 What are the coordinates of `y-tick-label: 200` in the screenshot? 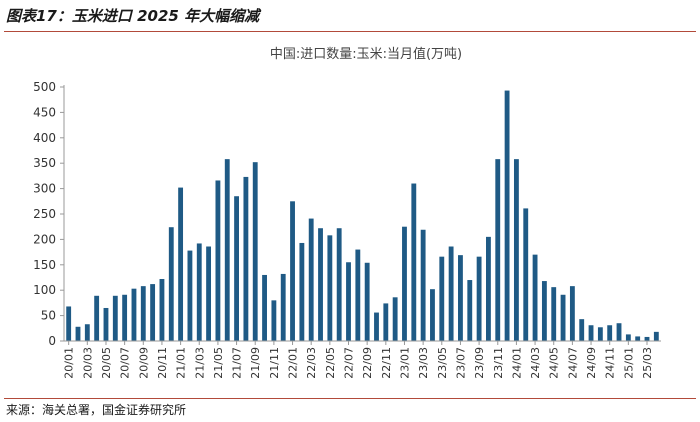 It's located at (44, 239).